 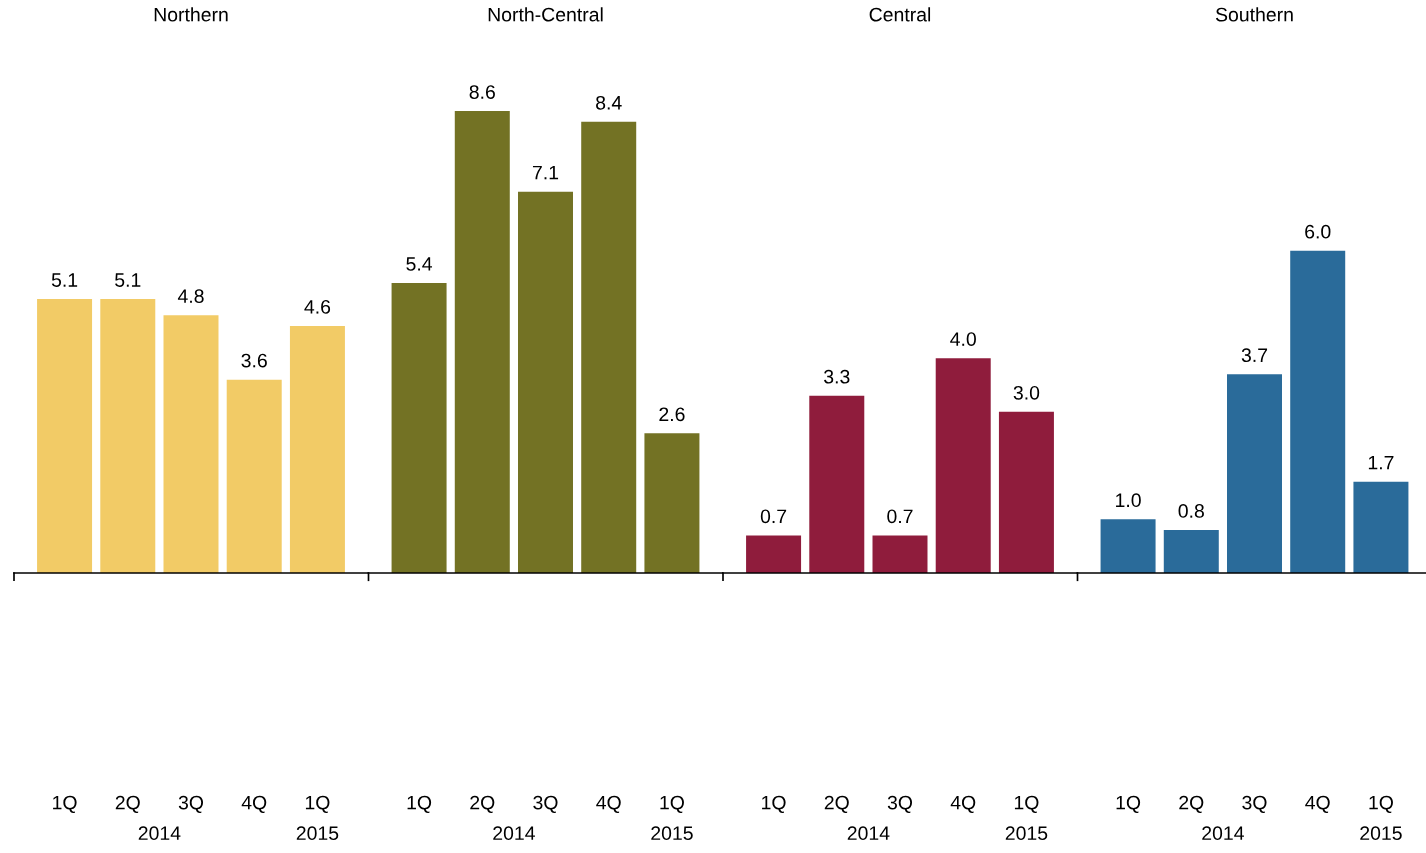 What do you see at coordinates (191, 14) in the screenshot?
I see `chart-title: Northern` at bounding box center [191, 14].